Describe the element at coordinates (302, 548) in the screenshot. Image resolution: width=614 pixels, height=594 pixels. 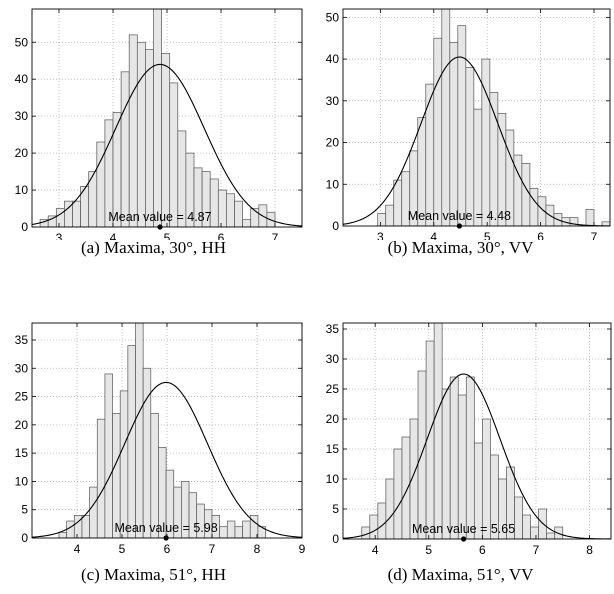
I see `x-tick-label: 9` at that location.